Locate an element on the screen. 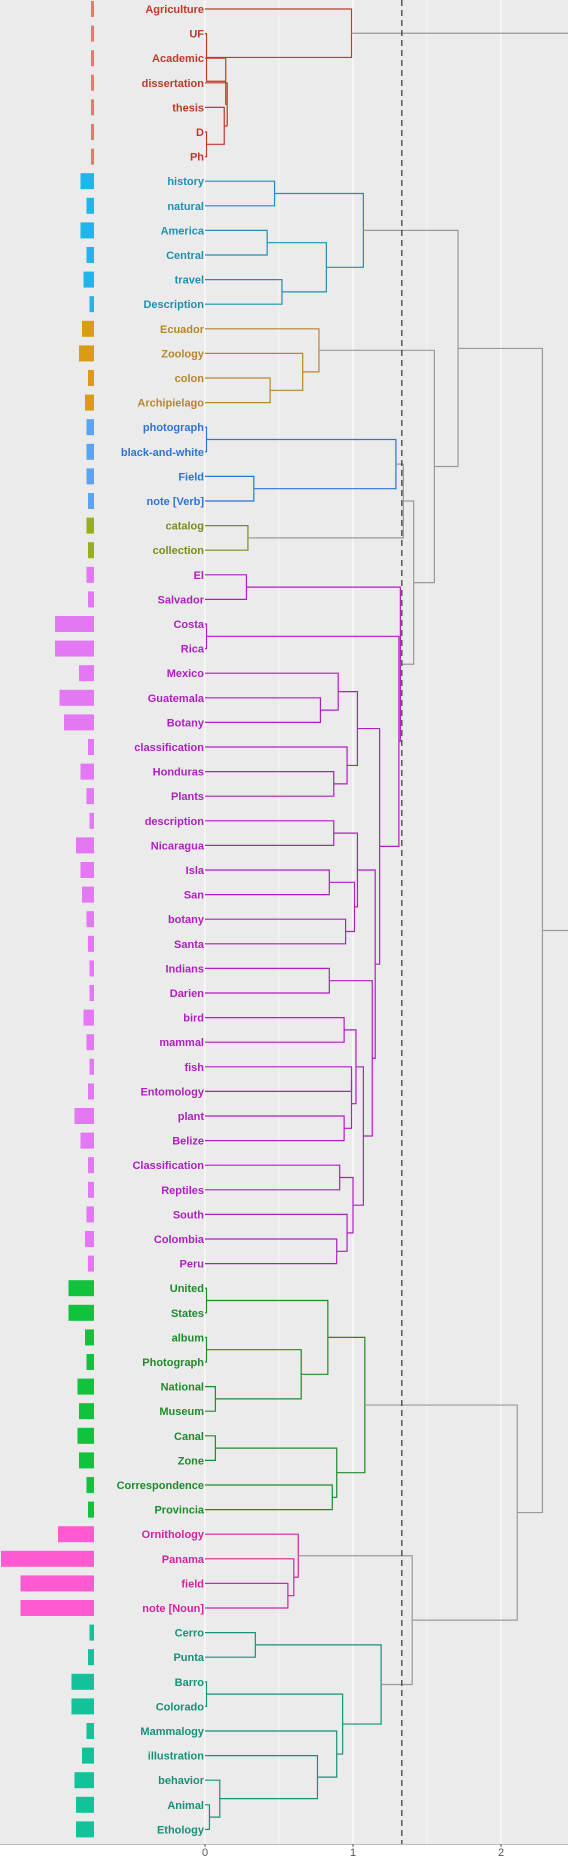 The image size is (568, 1857). leaf-label-travel: travel is located at coordinates (189, 281).